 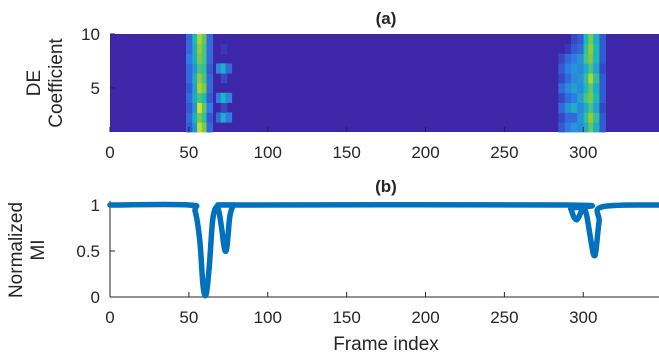 I want to click on line-xlabel: Frame index, so click(x=386, y=344).